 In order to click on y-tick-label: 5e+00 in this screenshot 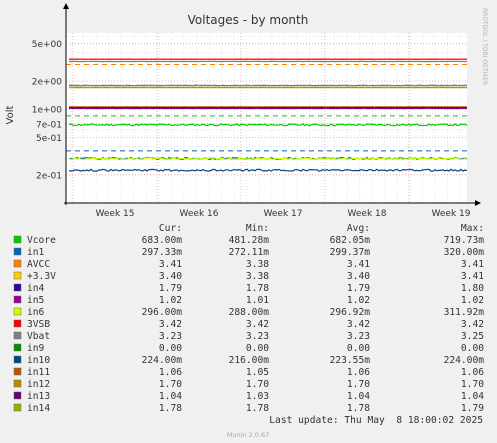, I will do `click(47, 45)`.